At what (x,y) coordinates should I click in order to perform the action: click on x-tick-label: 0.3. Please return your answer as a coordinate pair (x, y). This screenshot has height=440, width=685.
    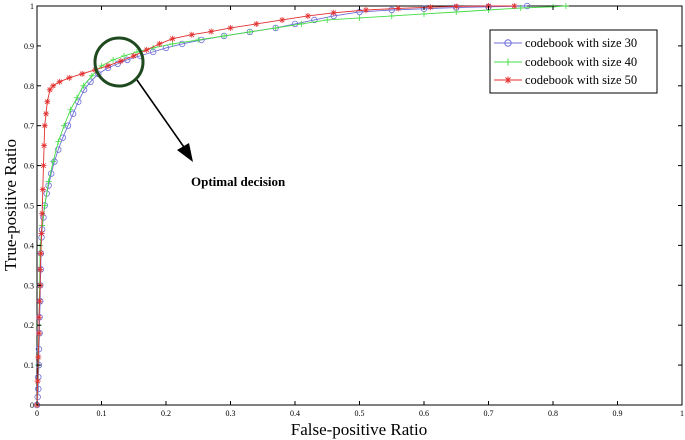
    Looking at the image, I should click on (231, 413).